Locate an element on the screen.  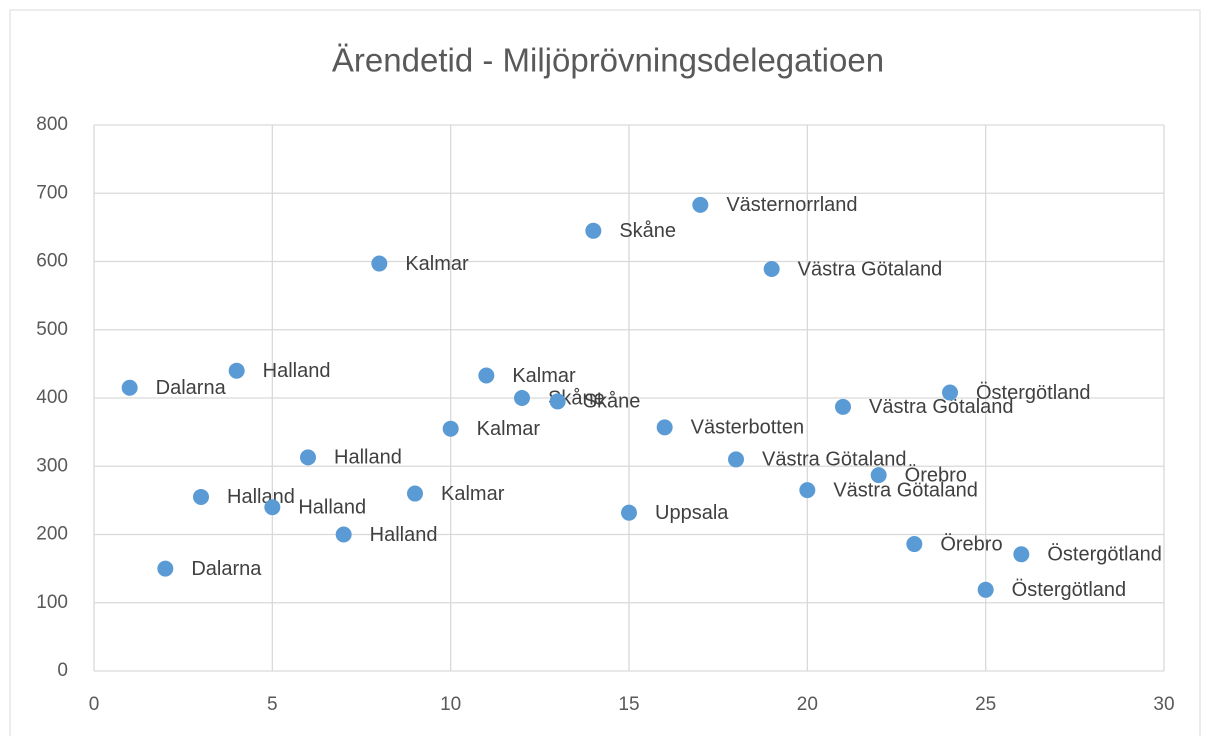
y-tick-label: 300 is located at coordinates (52, 465).